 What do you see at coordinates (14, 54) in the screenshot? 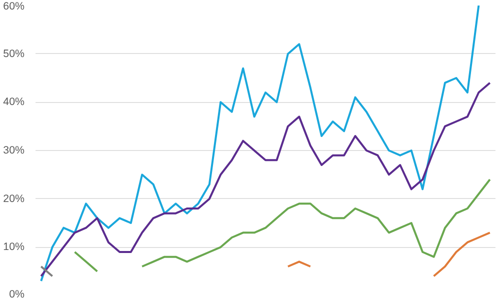
I see `y-tick-label: 50%` at bounding box center [14, 54].